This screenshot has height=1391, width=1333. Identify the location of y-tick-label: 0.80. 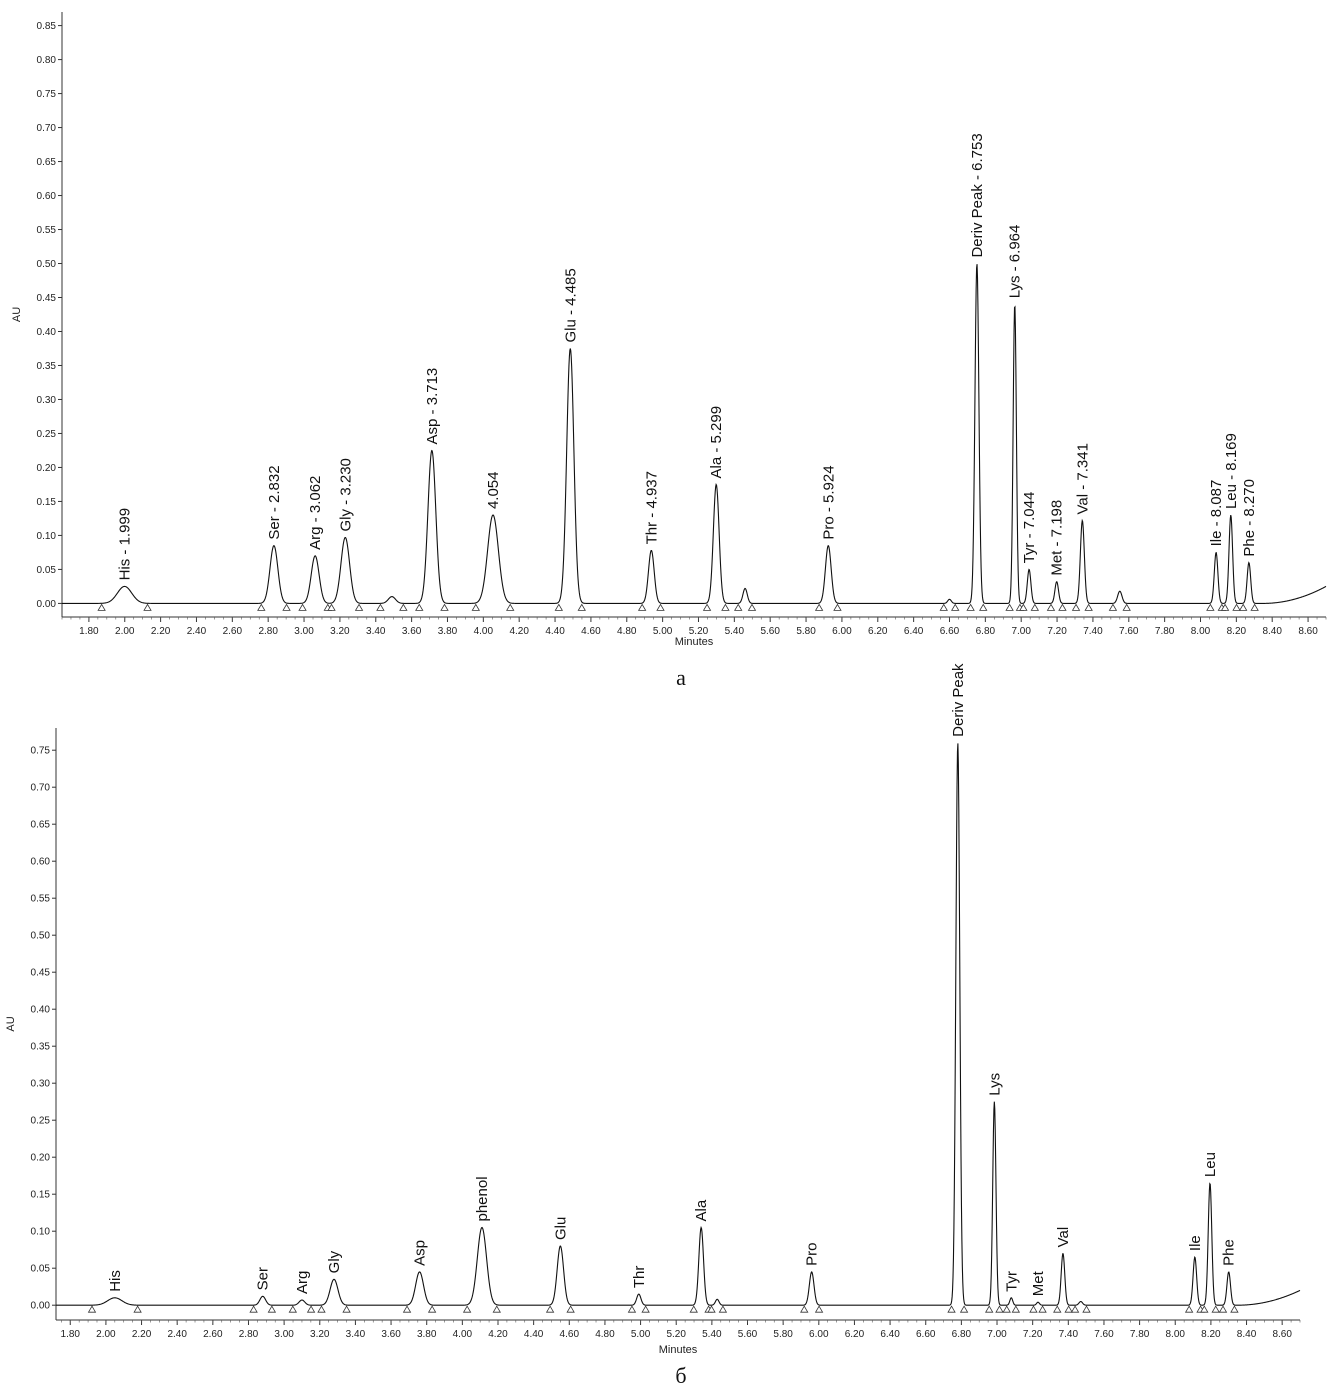
(47, 60).